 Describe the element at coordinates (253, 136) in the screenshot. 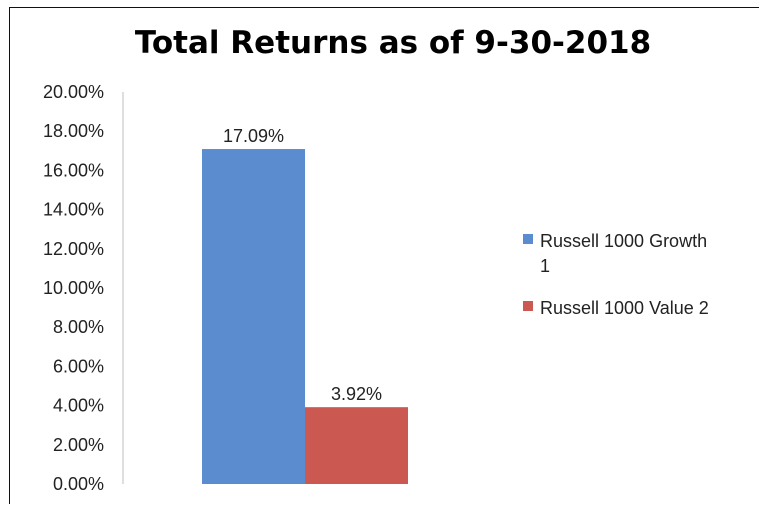

I see `data-label-1: 17.09%` at that location.